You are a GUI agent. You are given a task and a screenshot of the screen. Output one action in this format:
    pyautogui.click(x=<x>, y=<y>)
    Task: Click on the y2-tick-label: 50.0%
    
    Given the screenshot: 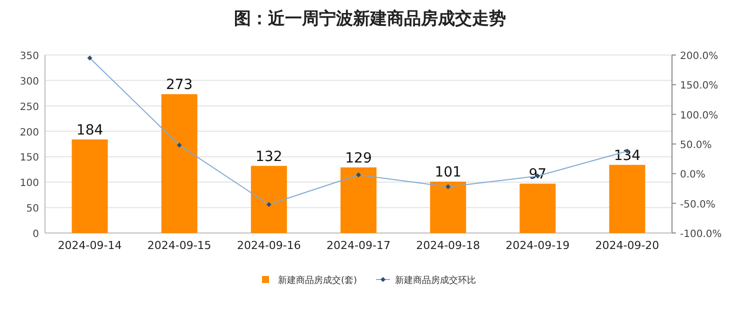 What is the action you would take?
    pyautogui.click(x=696, y=145)
    